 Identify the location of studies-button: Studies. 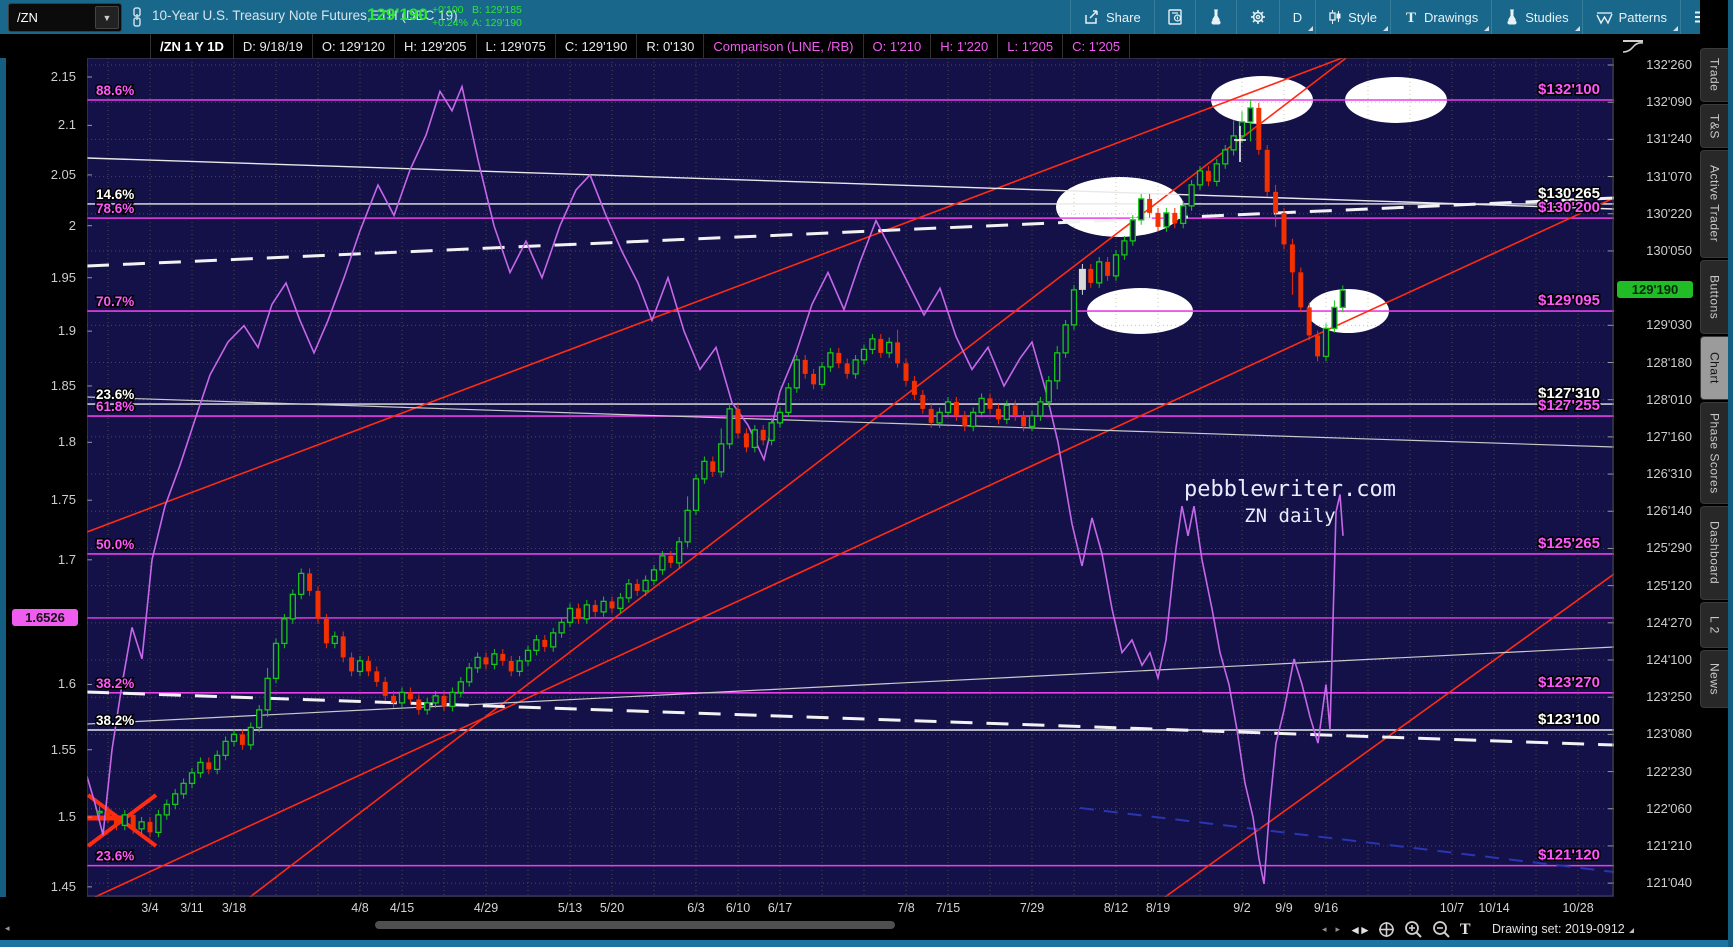
(1536, 17).